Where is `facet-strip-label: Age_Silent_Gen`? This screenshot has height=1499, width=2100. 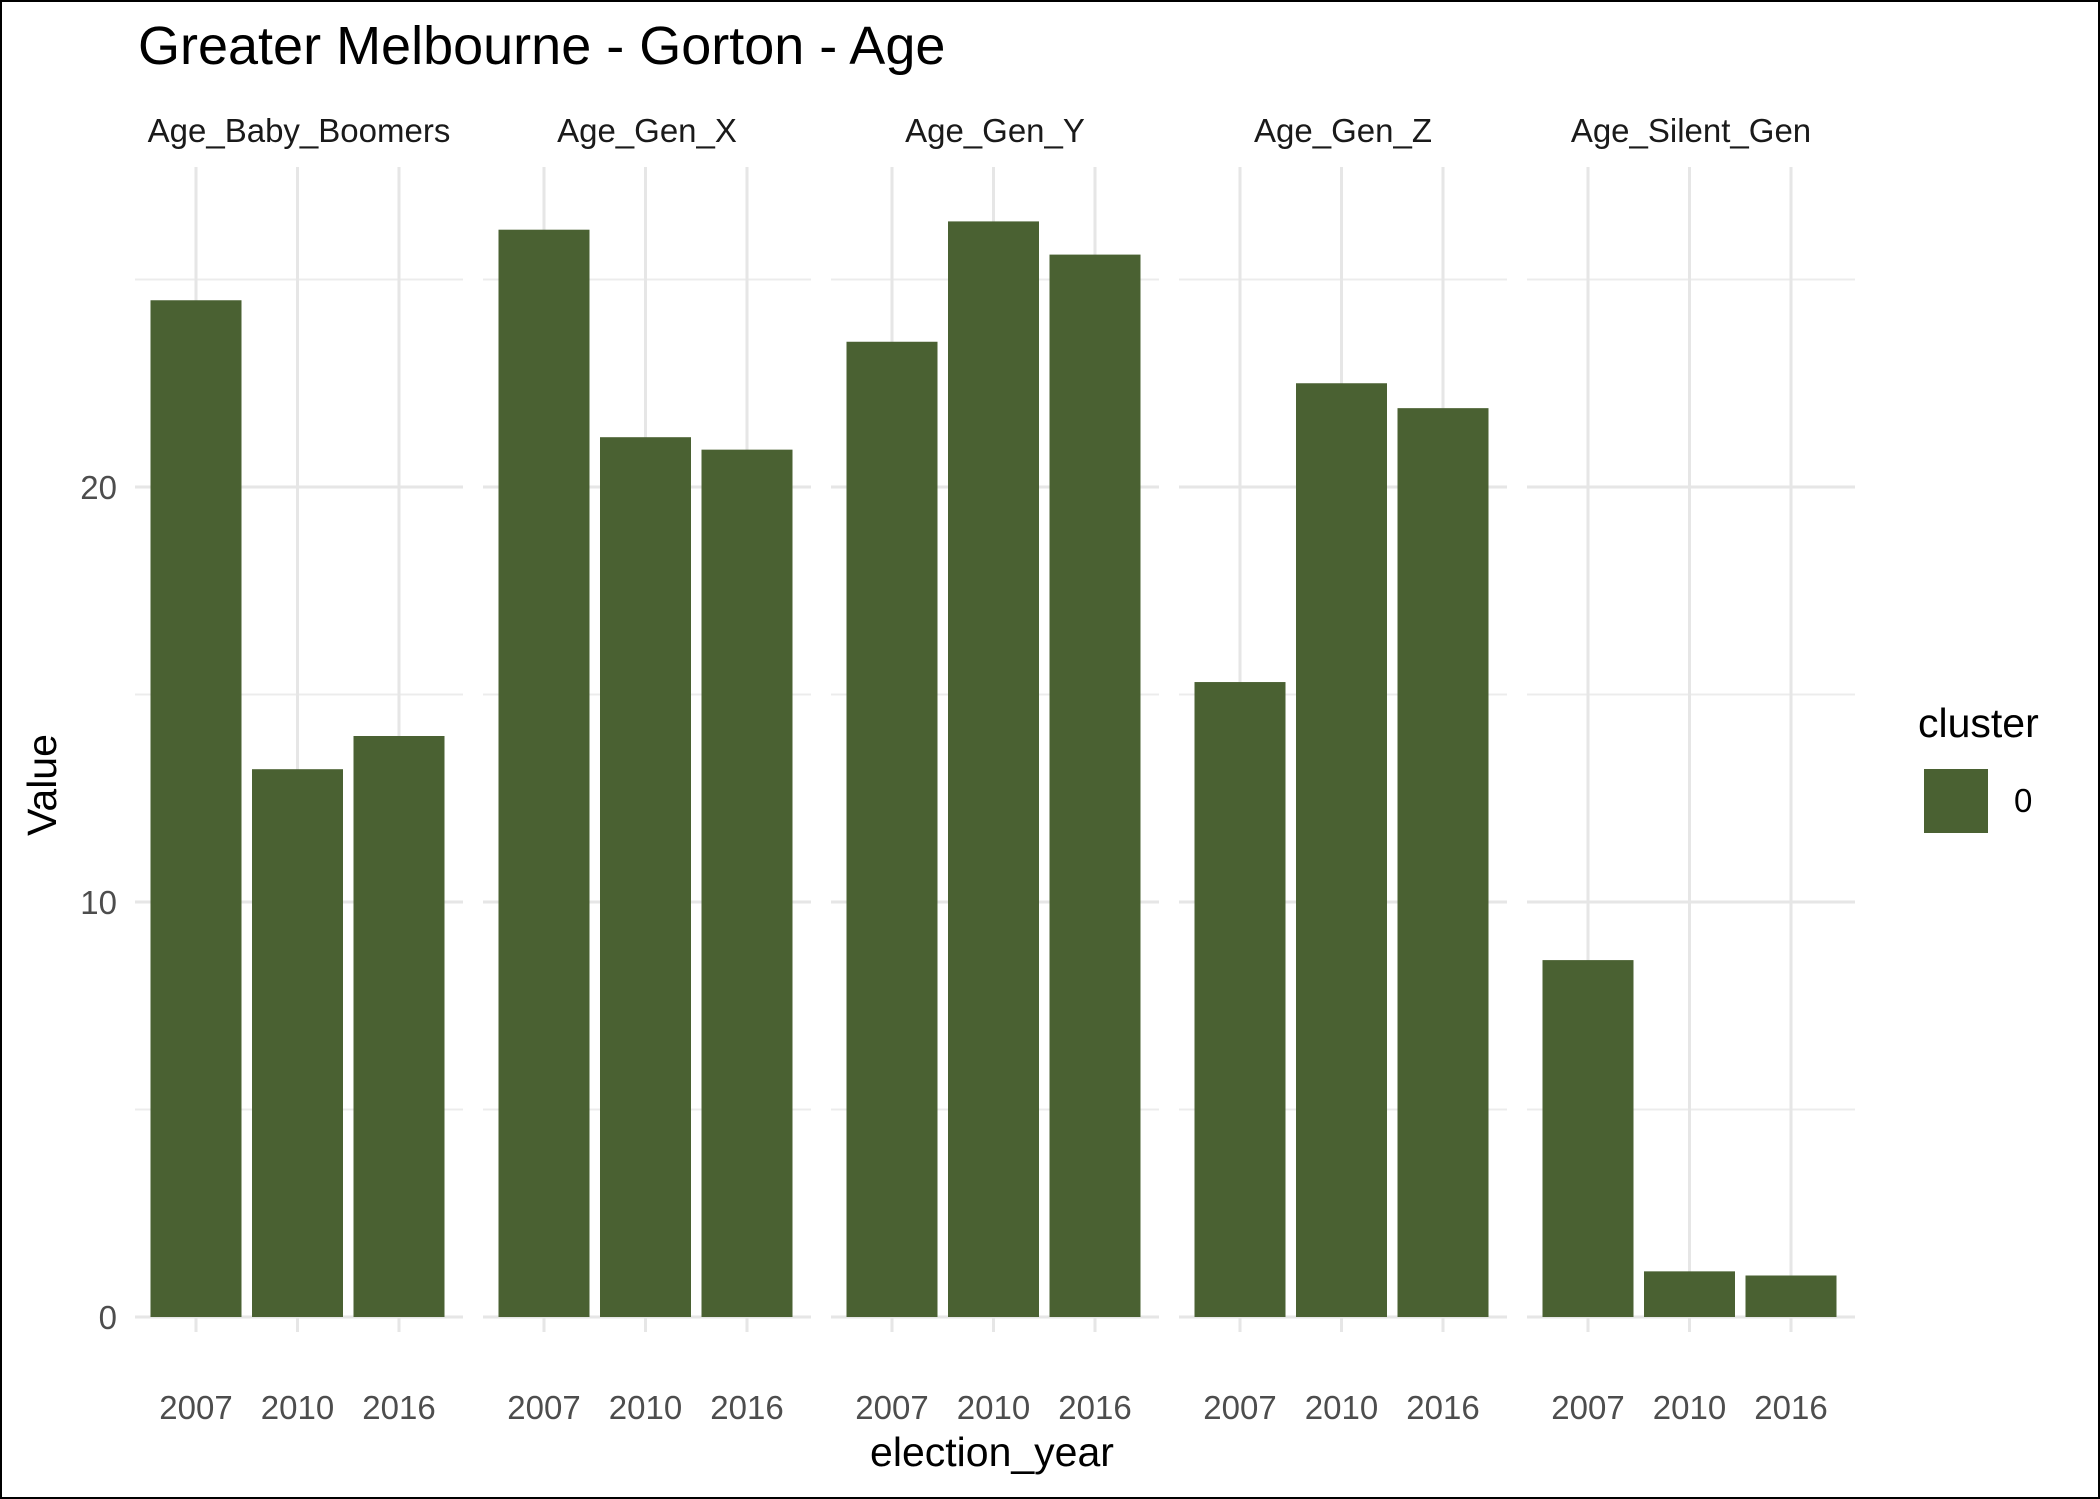 facet-strip-label: Age_Silent_Gen is located at coordinates (1691, 130).